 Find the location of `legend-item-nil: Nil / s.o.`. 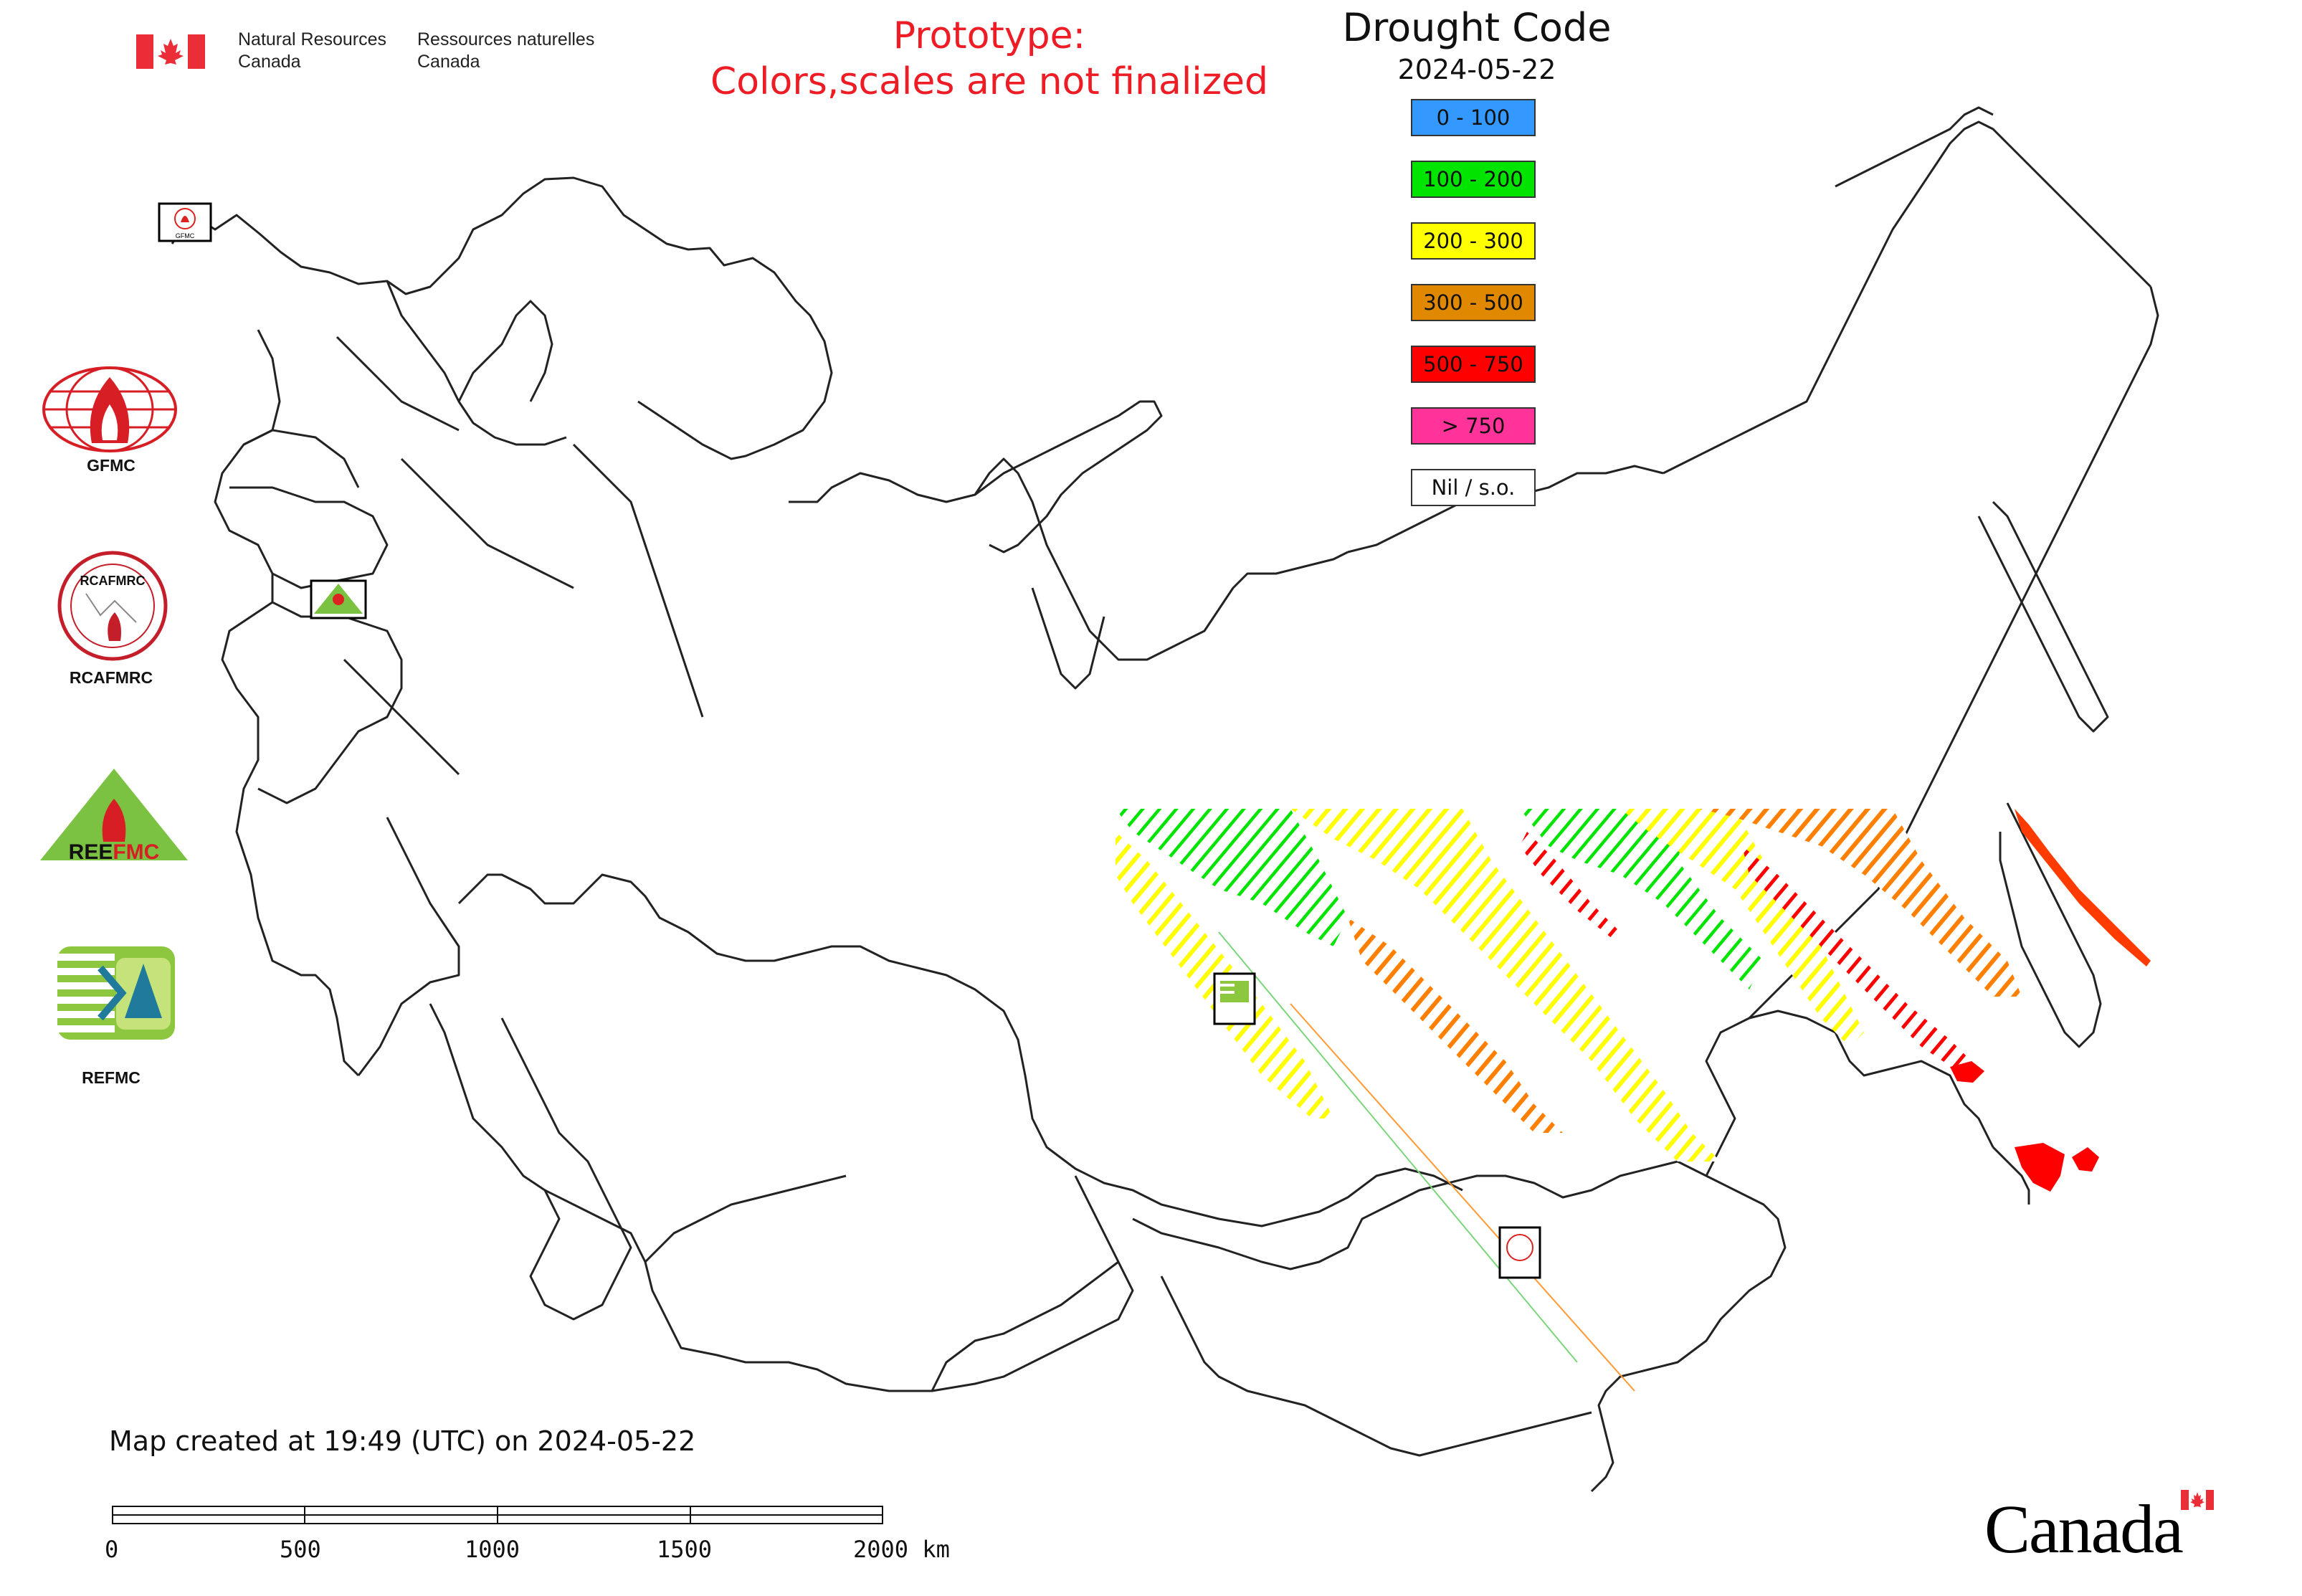

legend-item-nil: Nil / s.o. is located at coordinates (1474, 487).